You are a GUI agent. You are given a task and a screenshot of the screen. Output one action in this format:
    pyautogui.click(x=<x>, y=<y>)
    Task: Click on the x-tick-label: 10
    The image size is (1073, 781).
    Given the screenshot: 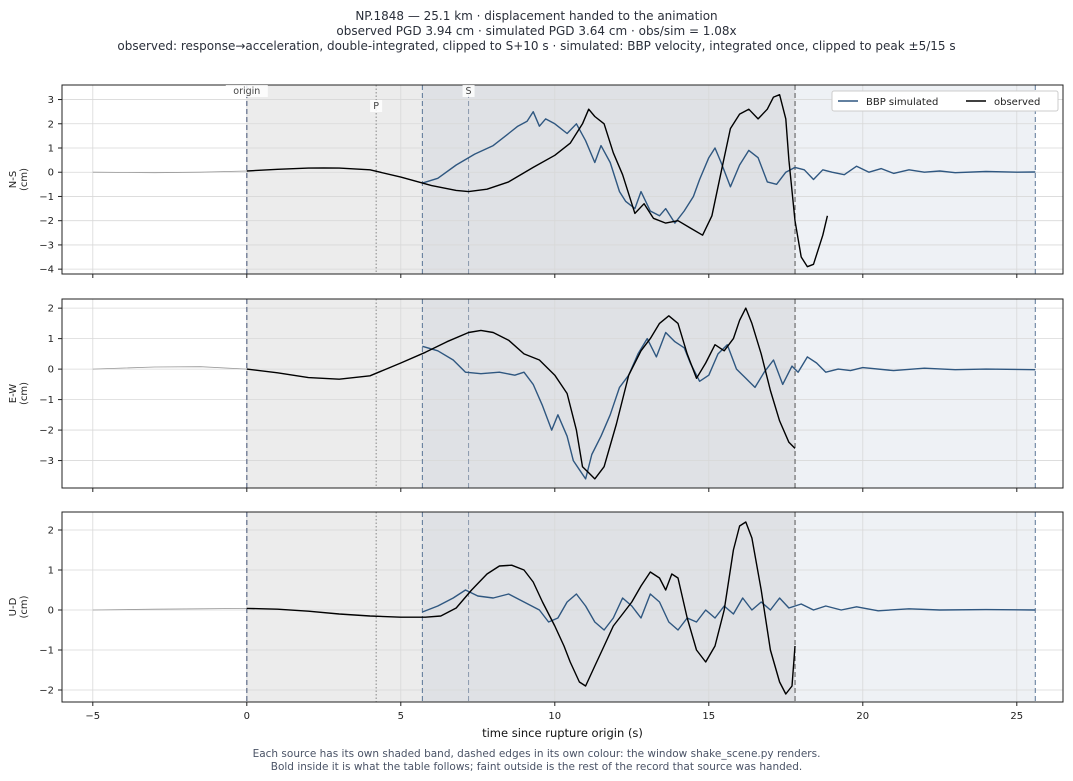 What is the action you would take?
    pyautogui.click(x=554, y=716)
    